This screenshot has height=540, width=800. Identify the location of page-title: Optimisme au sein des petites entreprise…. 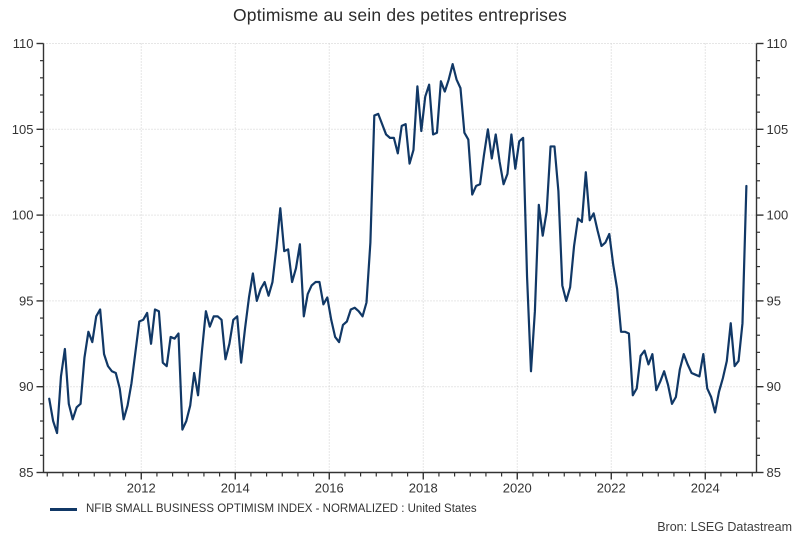
(400, 15).